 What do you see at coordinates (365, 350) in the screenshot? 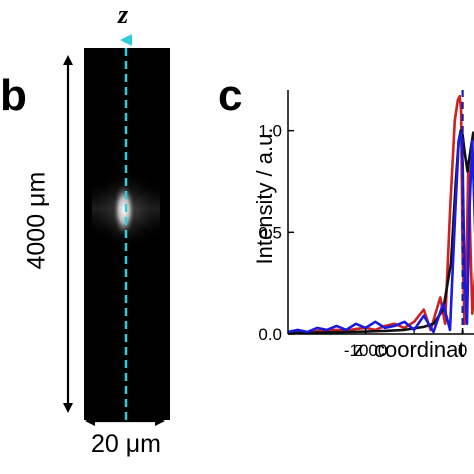
I see `x-tick-label: -1000` at bounding box center [365, 350].